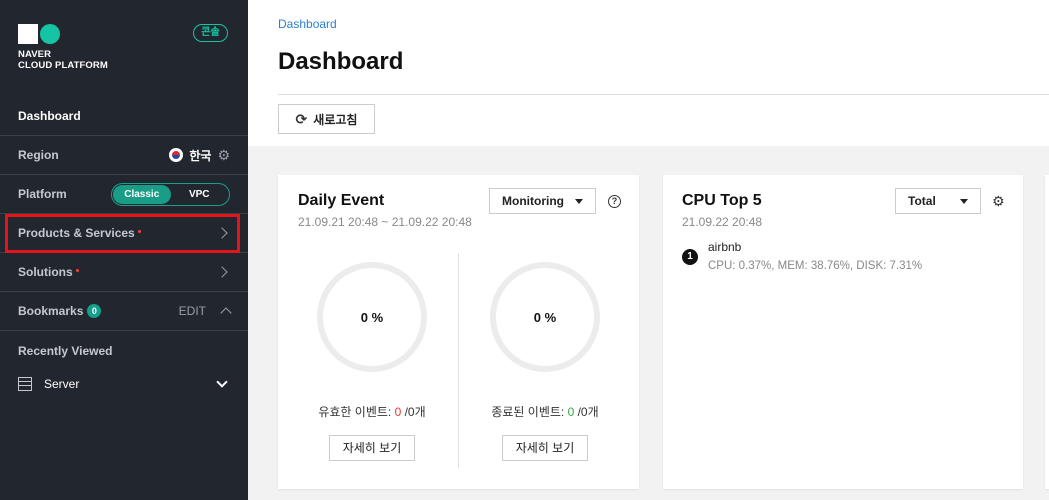  I want to click on cpu-item-name: airbnb, so click(725, 247).